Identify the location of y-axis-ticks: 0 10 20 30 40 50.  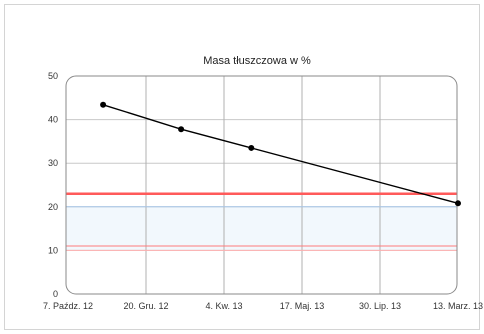
(53, 185).